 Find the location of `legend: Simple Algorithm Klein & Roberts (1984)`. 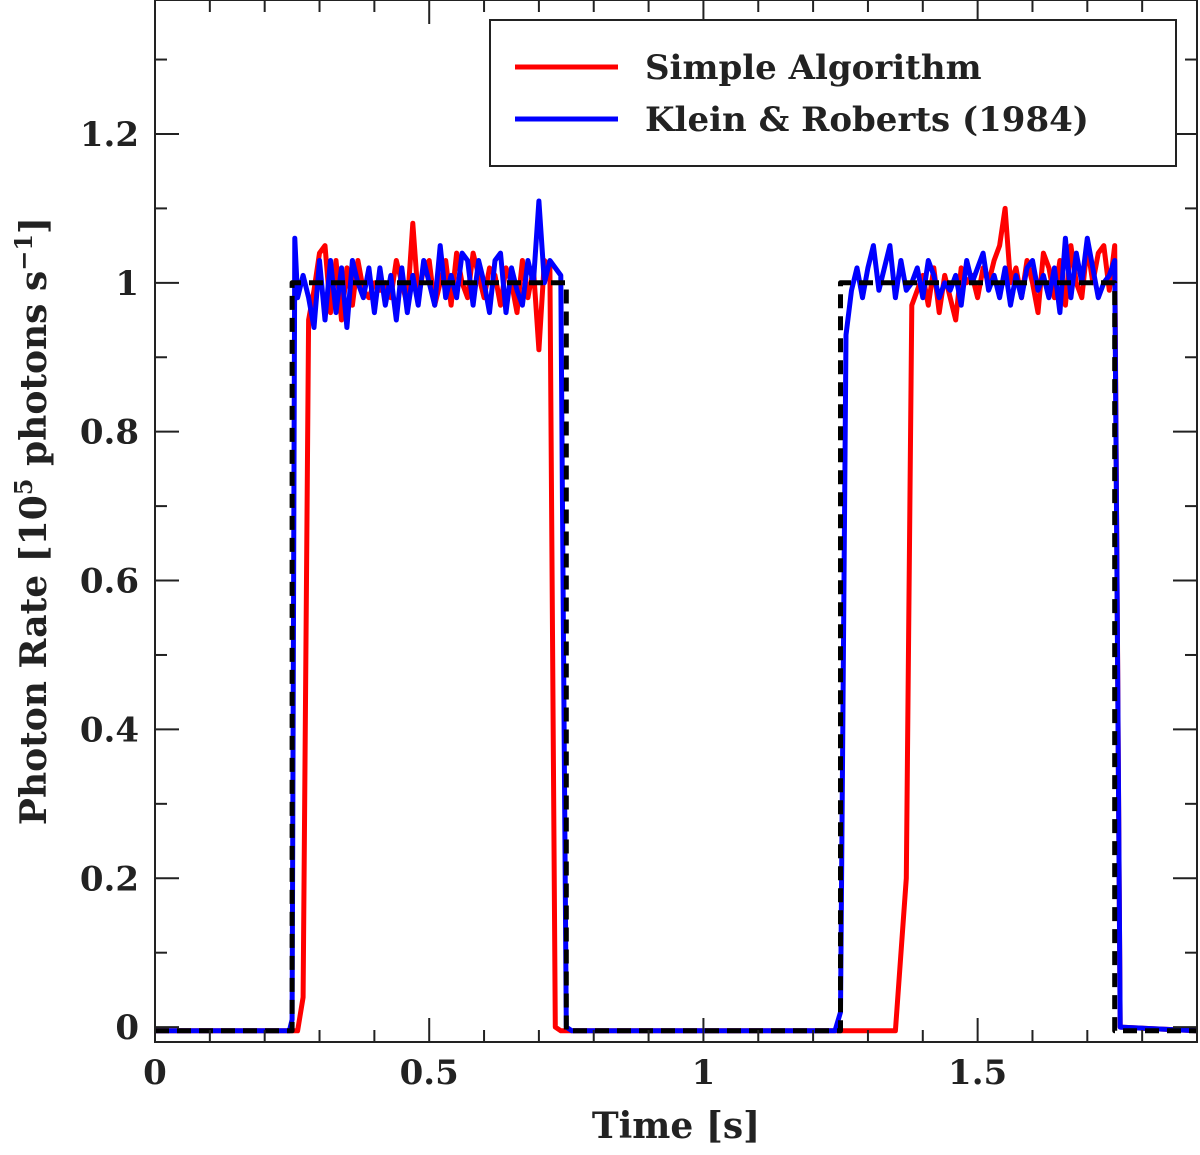

legend: Simple Algorithm Klein & Roberts (1984) is located at coordinates (833, 93).